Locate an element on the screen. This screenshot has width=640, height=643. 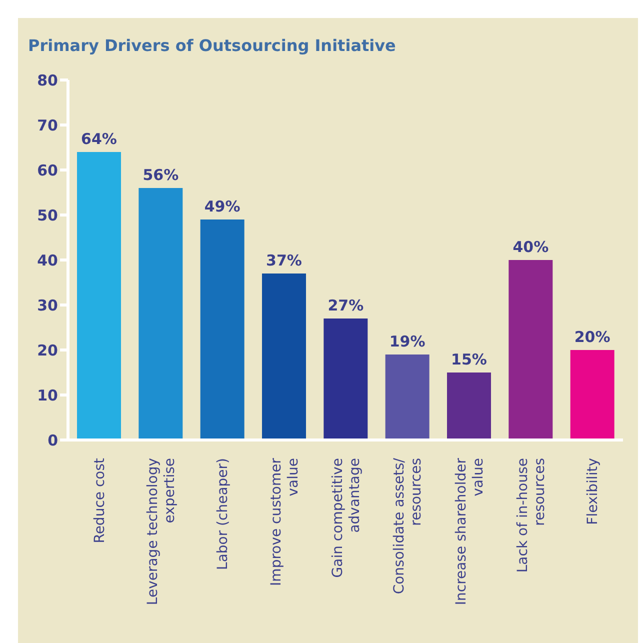
y-tick-label: 60 is located at coordinates (47, 170).